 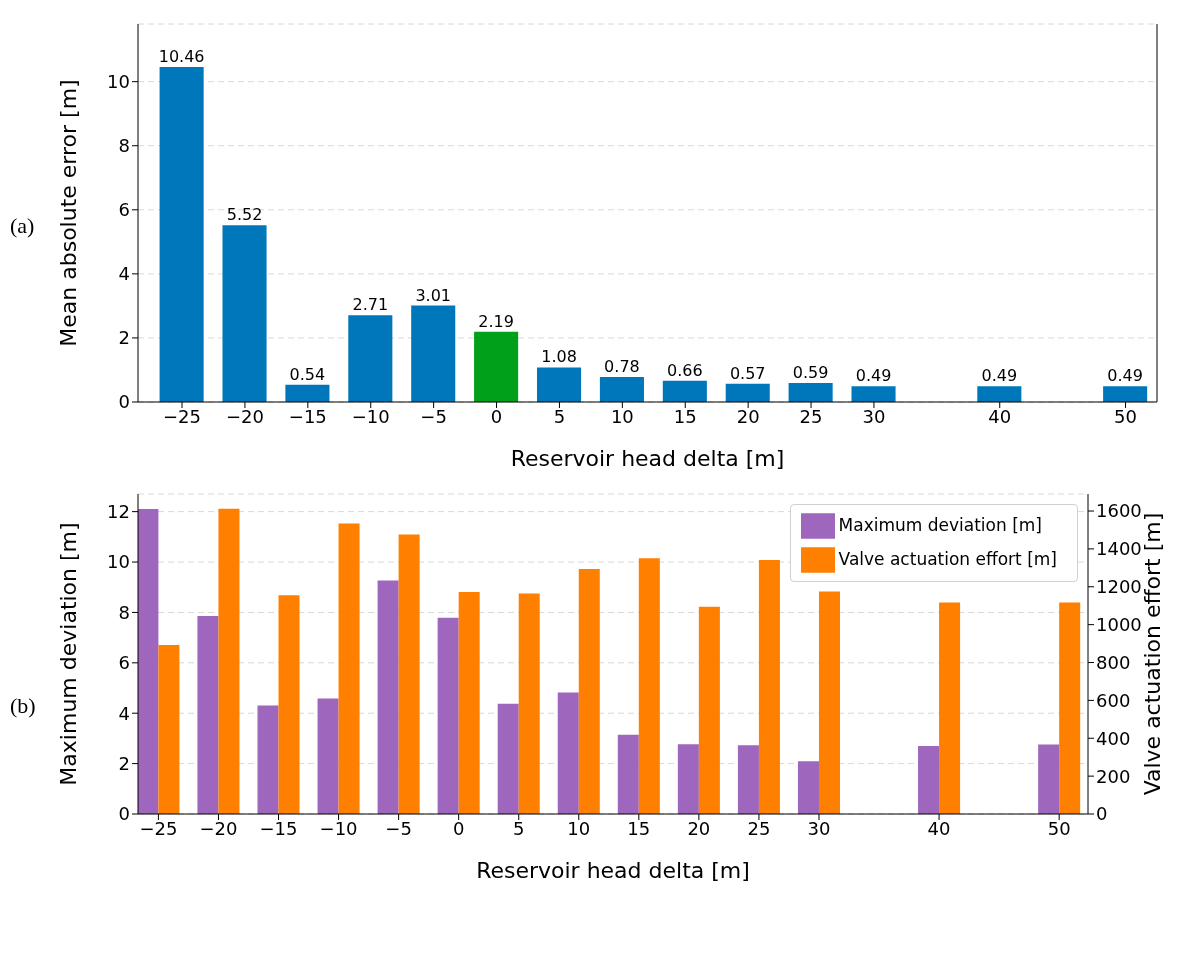 What do you see at coordinates (1113, 776) in the screenshot?
I see `y2-tick-label: 200` at bounding box center [1113, 776].